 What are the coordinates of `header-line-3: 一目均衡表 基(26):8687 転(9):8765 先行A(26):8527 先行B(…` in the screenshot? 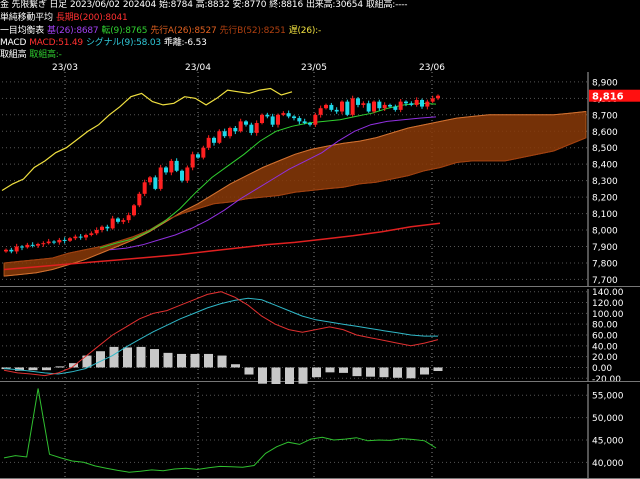 It's located at (162, 31).